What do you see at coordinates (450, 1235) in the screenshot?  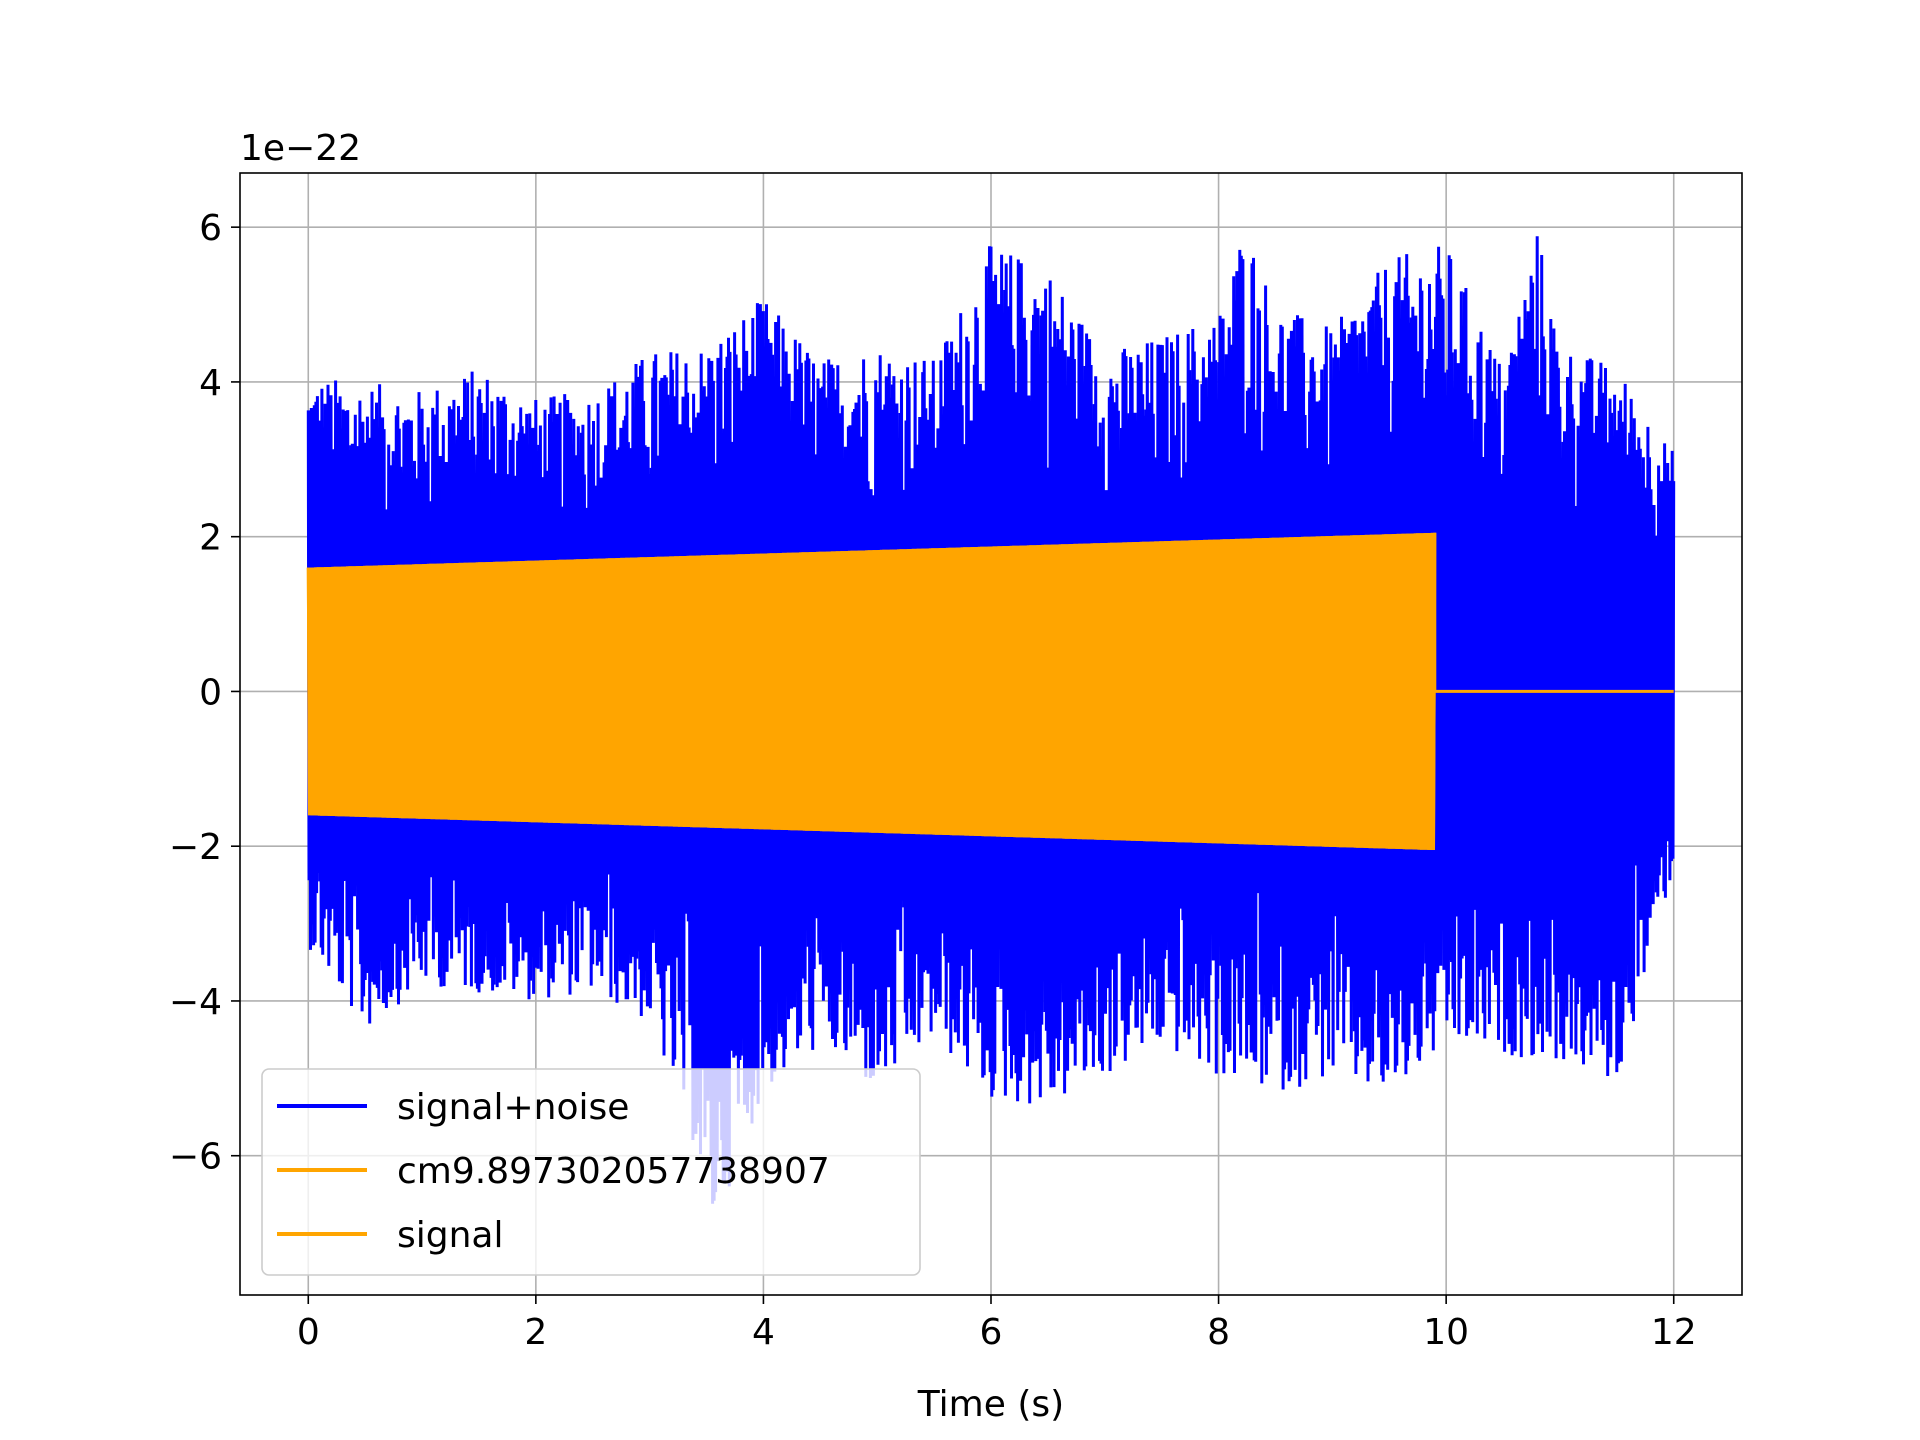 I see `legend-label-signal: signal` at bounding box center [450, 1235].